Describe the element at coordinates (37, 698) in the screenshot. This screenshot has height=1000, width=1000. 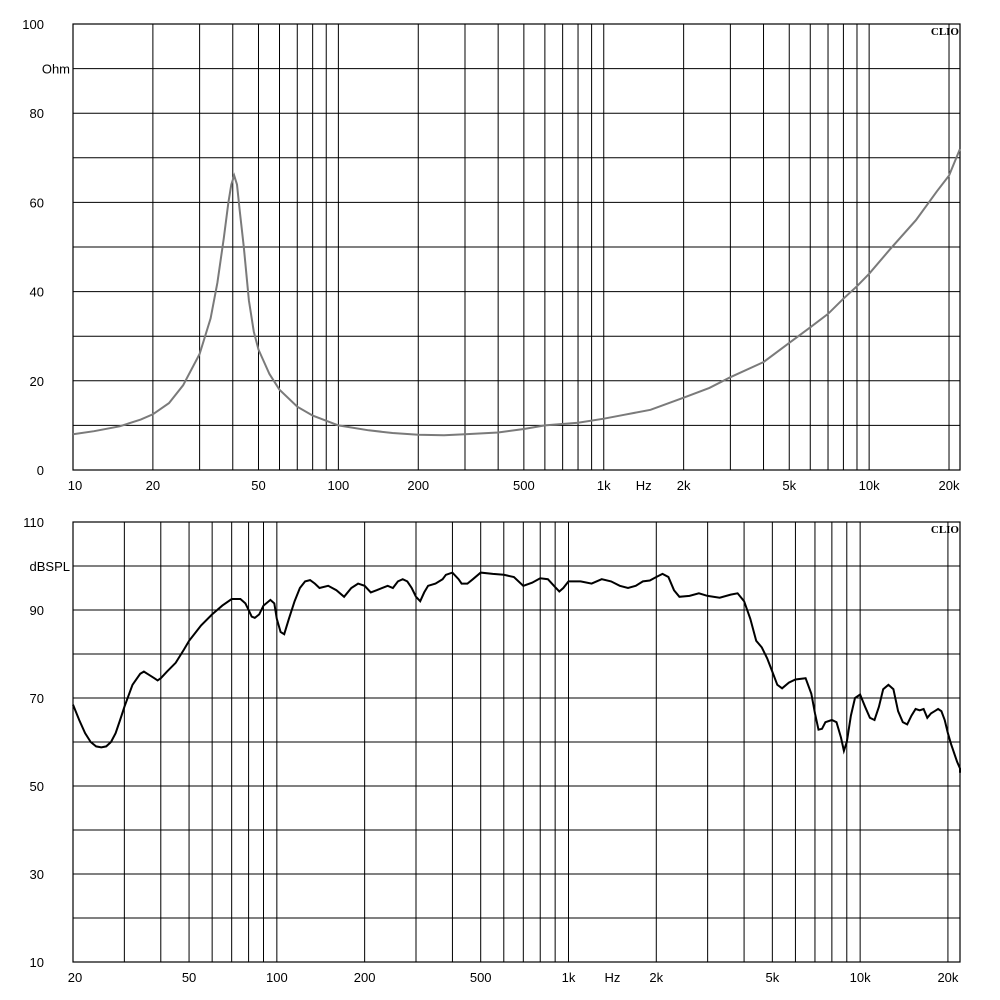
I see `spl-y-tick-label: 70` at that location.